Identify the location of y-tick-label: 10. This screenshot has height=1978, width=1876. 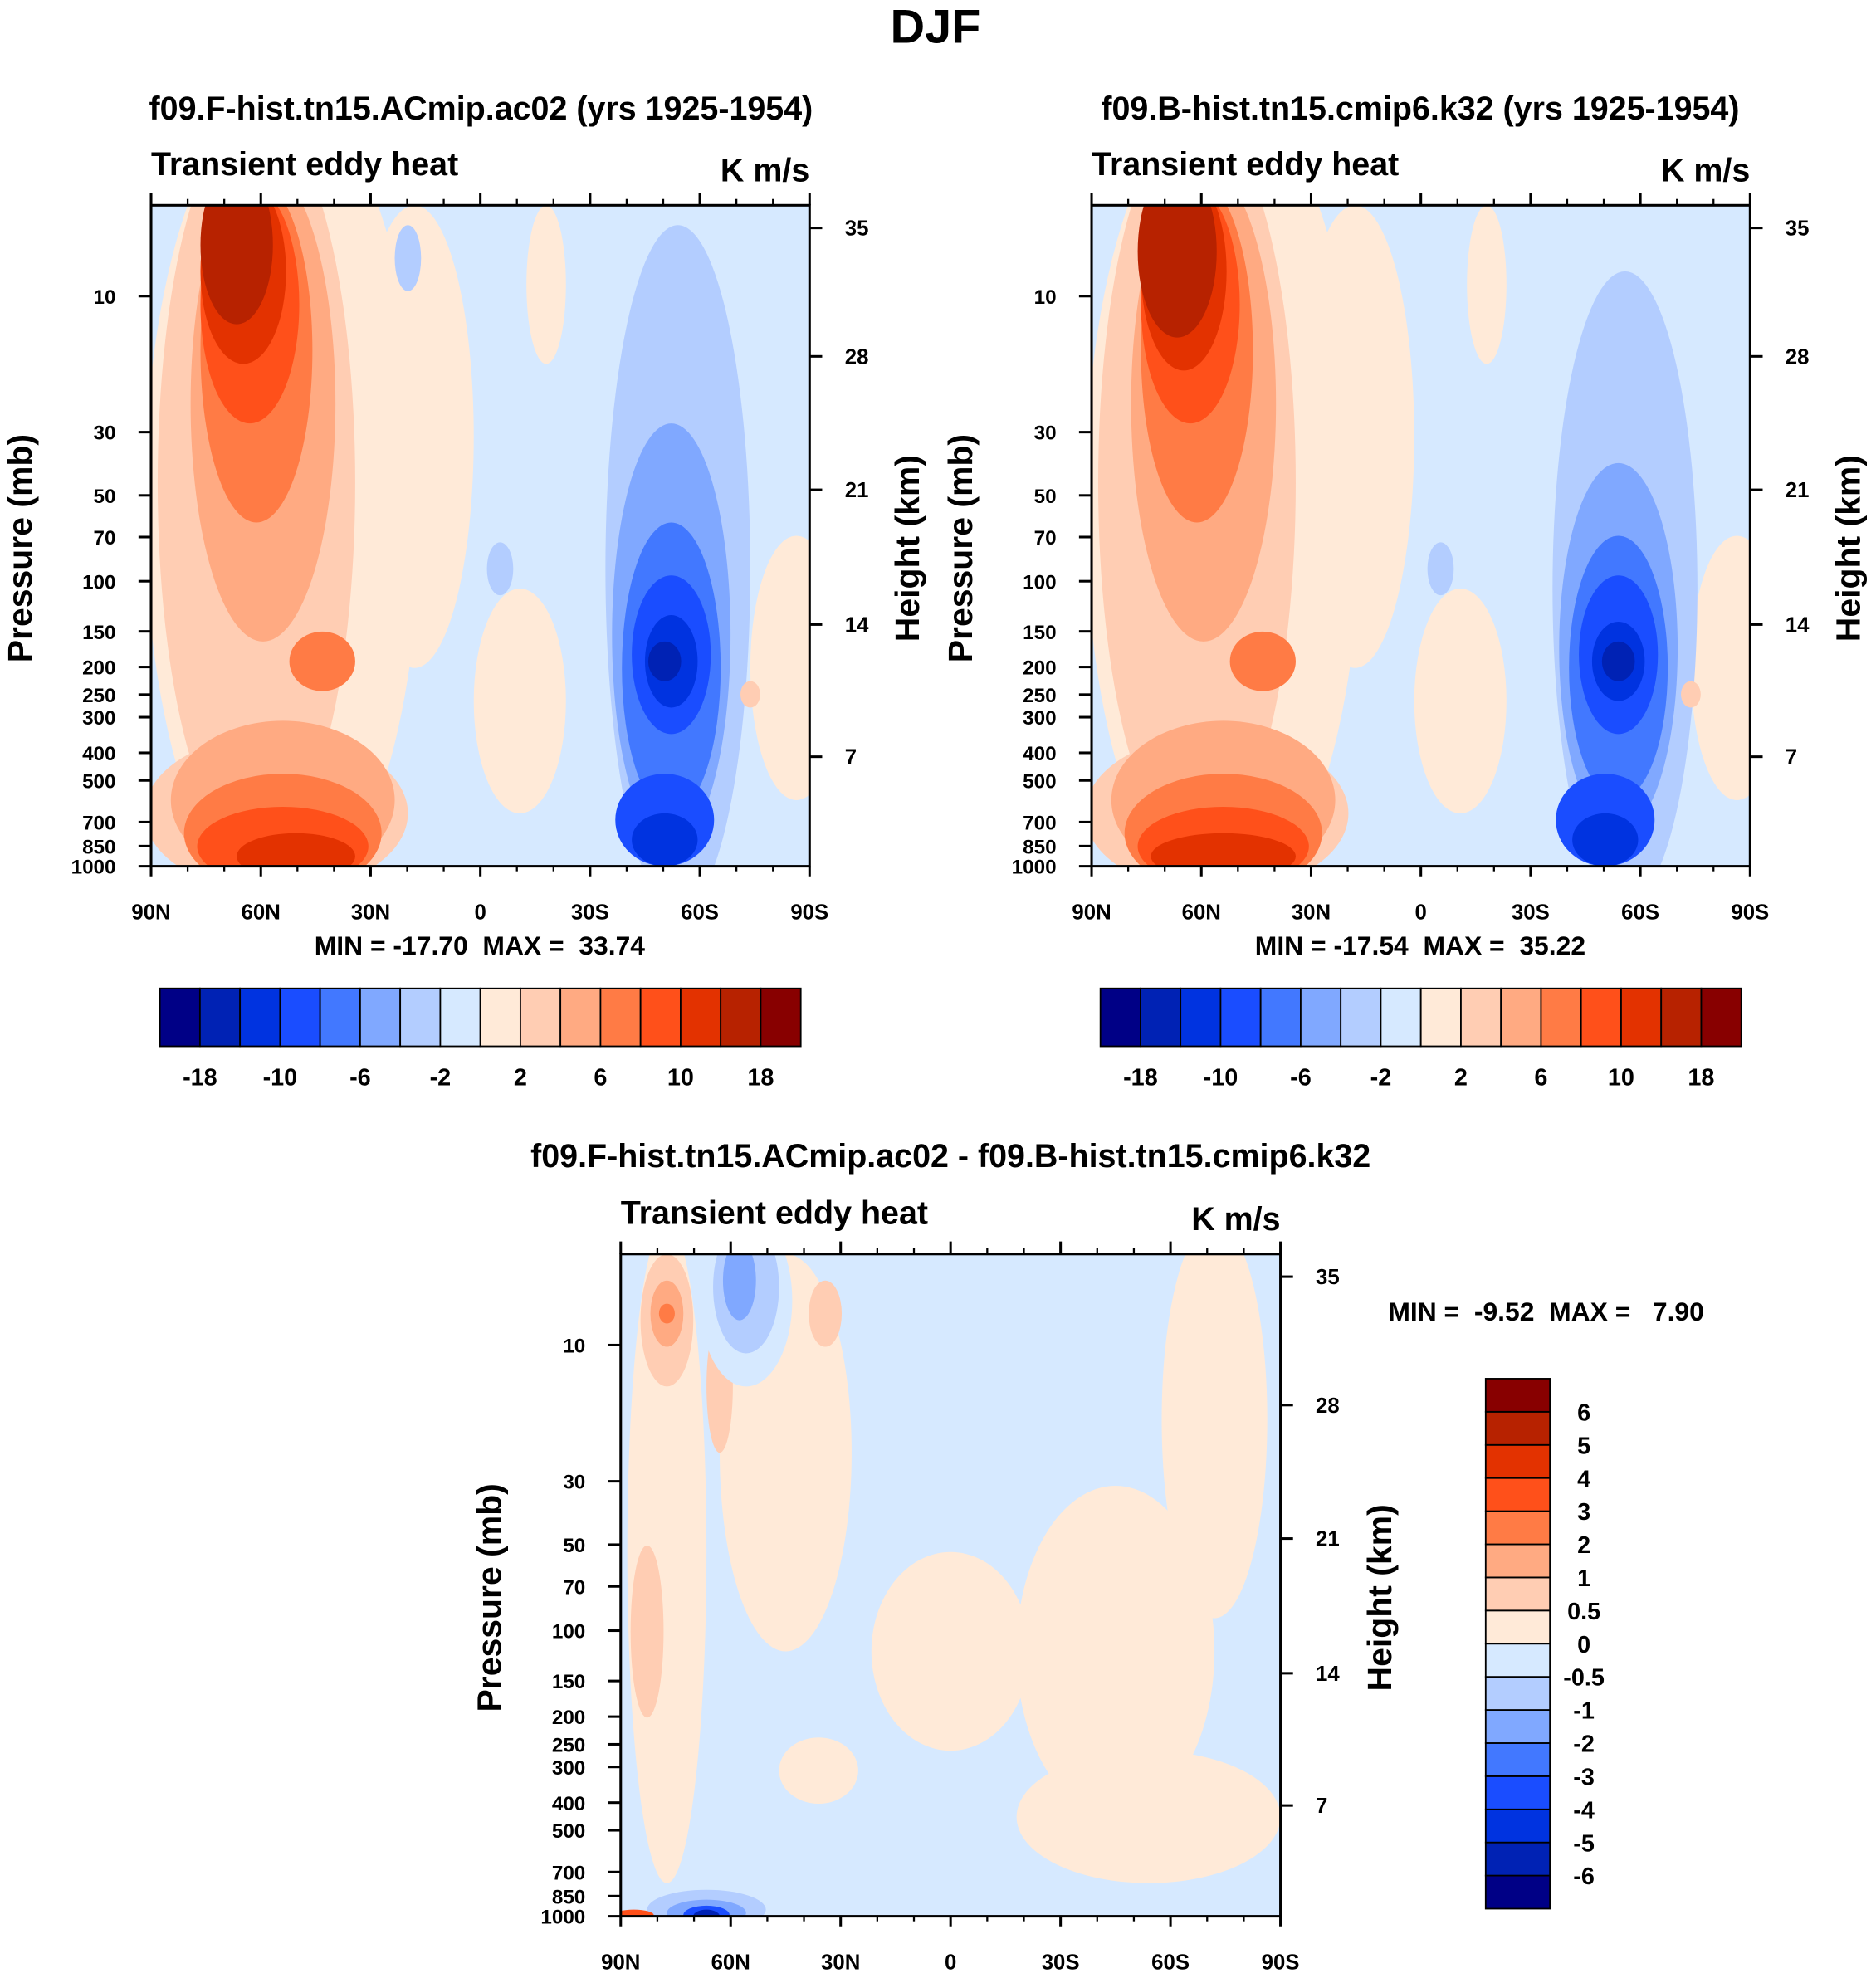
(574, 1347).